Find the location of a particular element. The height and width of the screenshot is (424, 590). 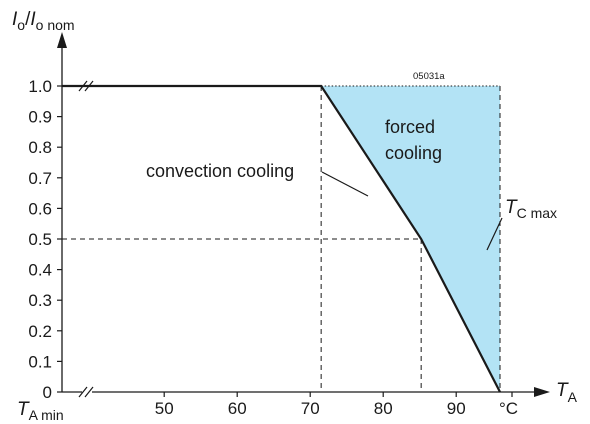

y-tick-label: 0.8 is located at coordinates (40, 147).